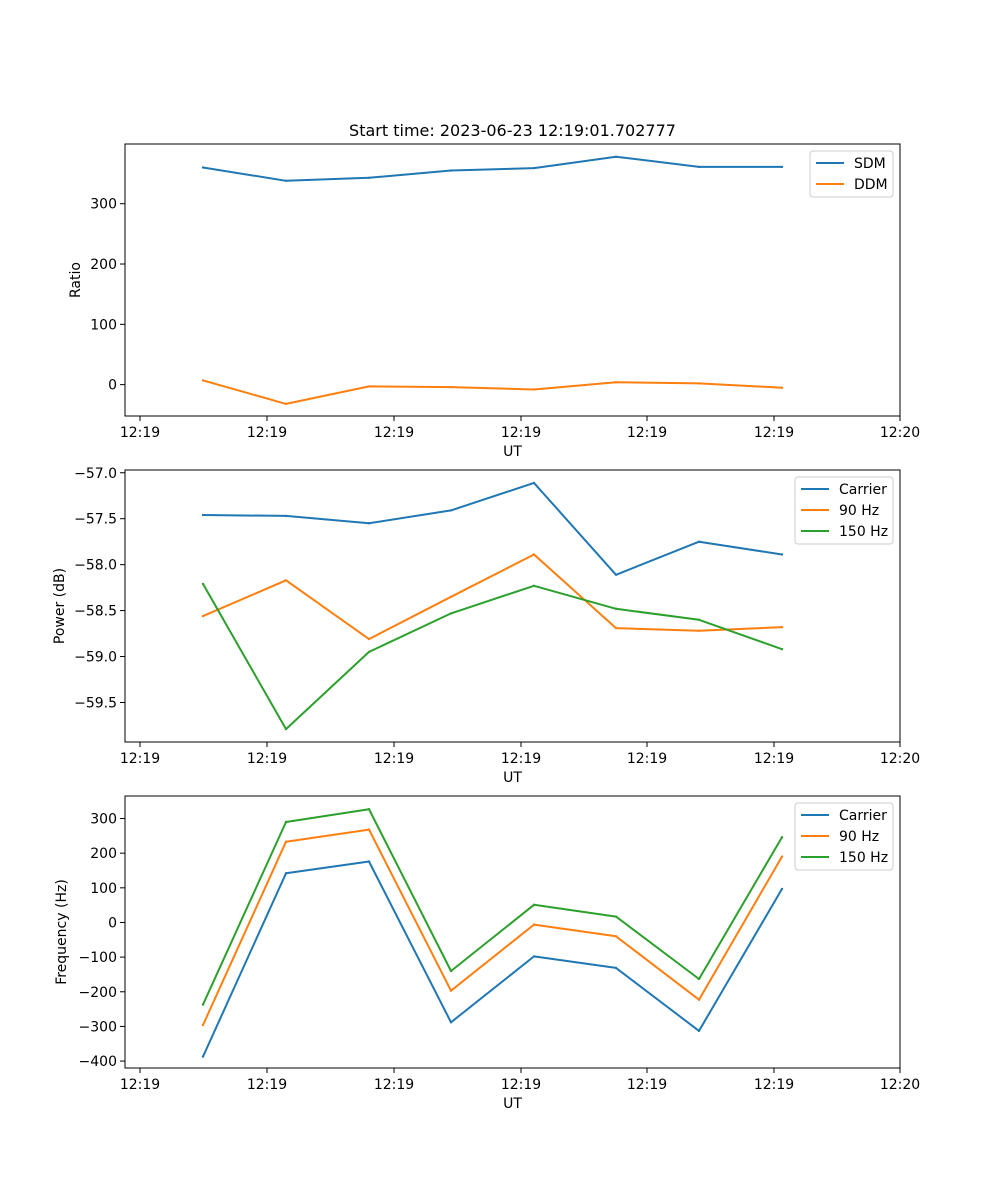 The width and height of the screenshot is (1000, 1200). What do you see at coordinates (95, 658) in the screenshot?
I see `y-tick-label: −59.0` at bounding box center [95, 658].